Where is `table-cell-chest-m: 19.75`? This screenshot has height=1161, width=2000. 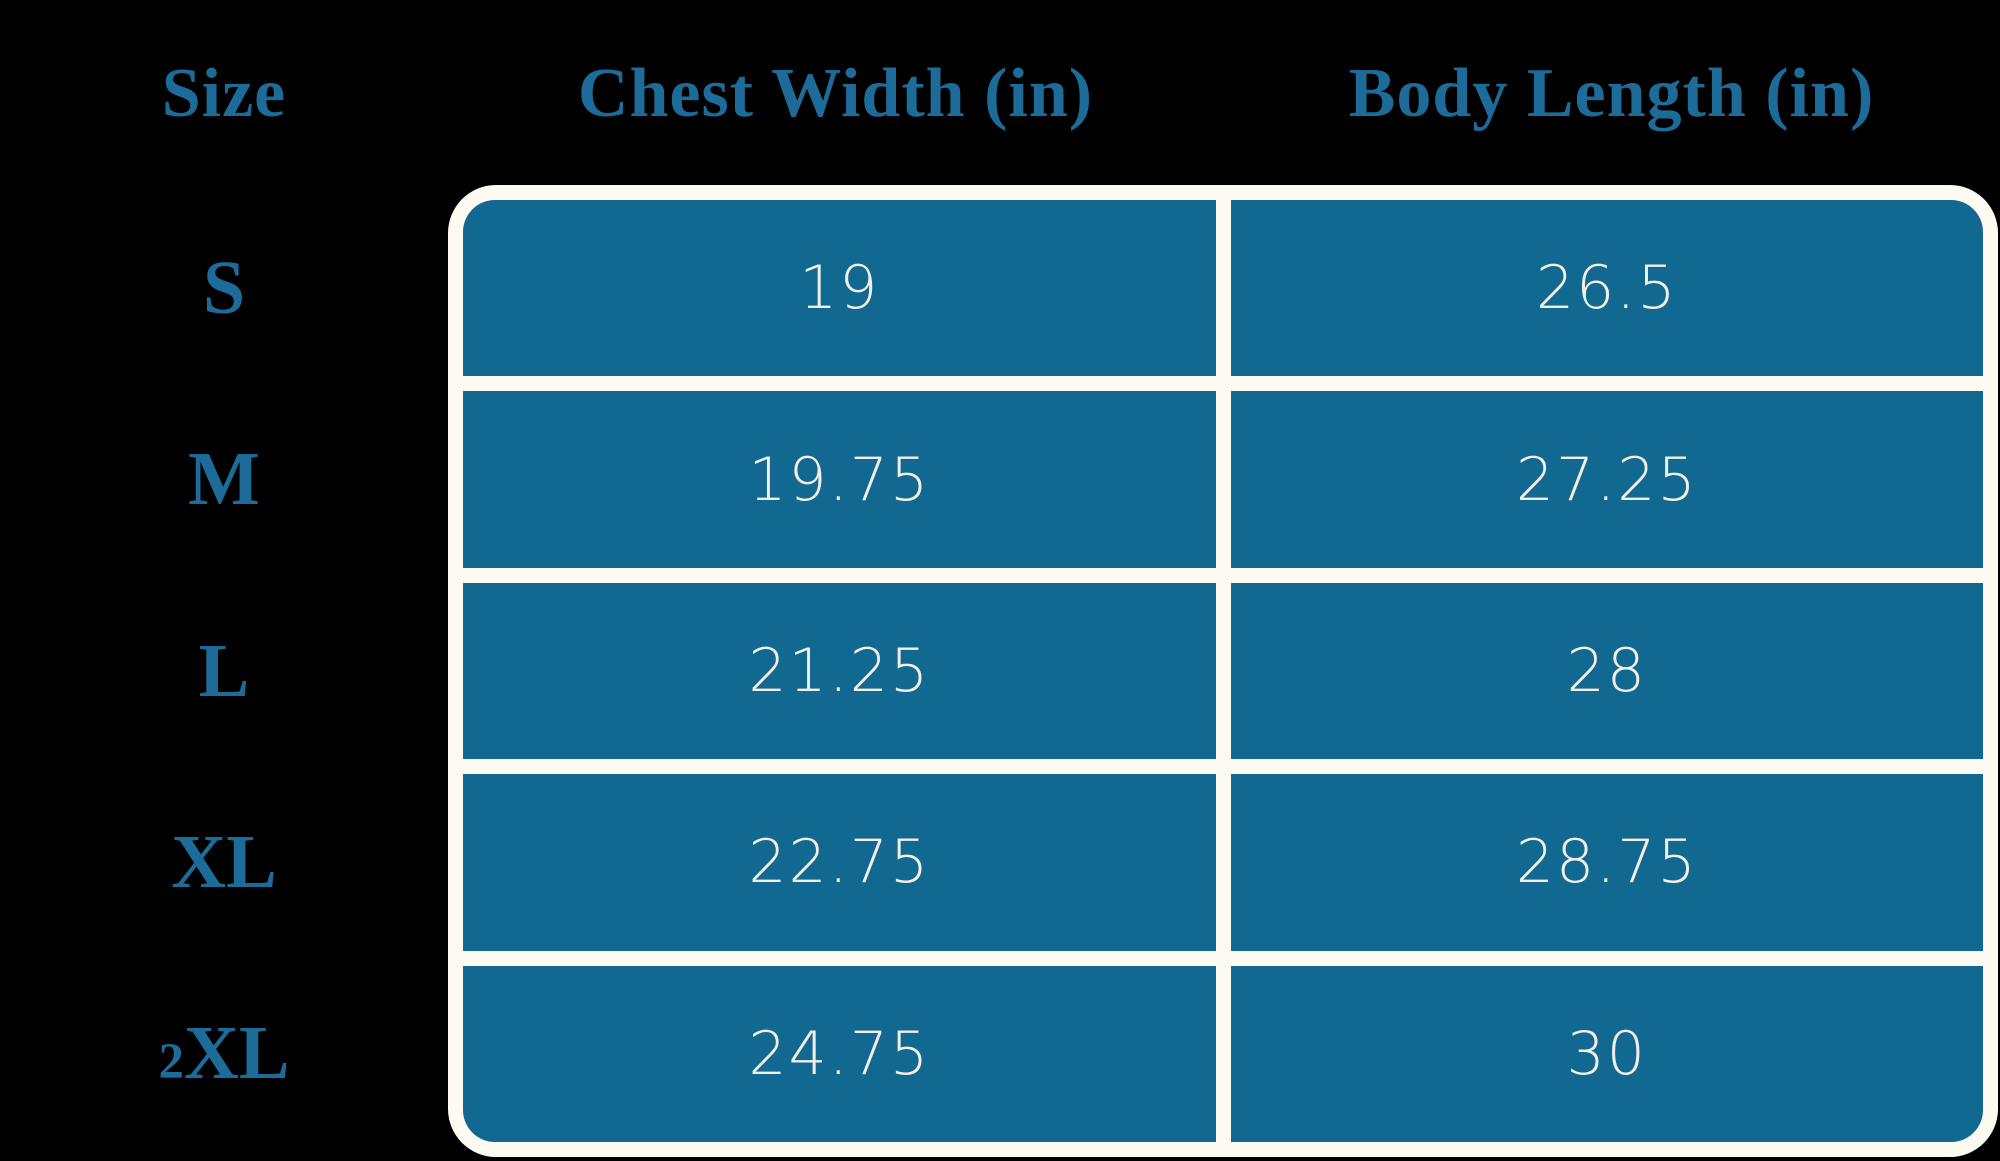
table-cell-chest-m: 19.75 is located at coordinates (839, 479).